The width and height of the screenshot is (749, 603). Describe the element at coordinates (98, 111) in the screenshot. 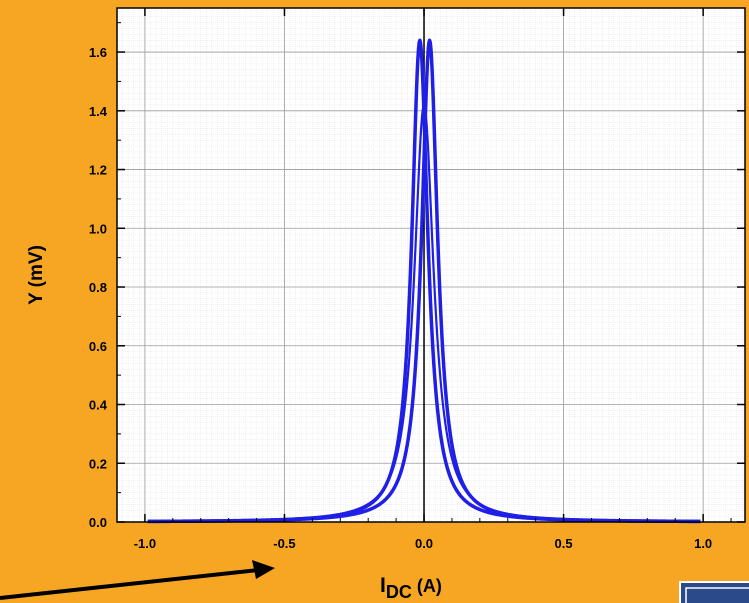

I see `y-tick-label: 1.4` at that location.